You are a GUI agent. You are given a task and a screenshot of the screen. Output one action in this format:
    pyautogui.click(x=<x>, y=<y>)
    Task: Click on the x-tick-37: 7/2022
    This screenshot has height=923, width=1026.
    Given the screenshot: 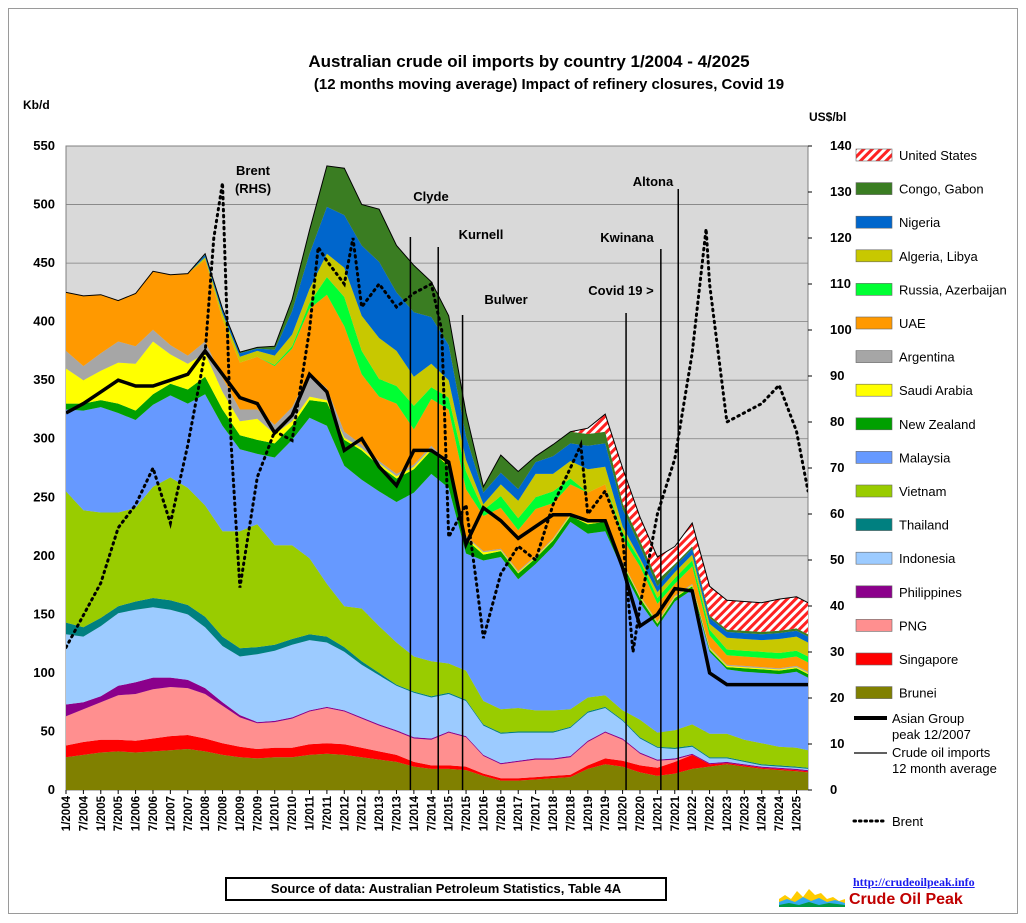 What is the action you would take?
    pyautogui.click(x=711, y=813)
    